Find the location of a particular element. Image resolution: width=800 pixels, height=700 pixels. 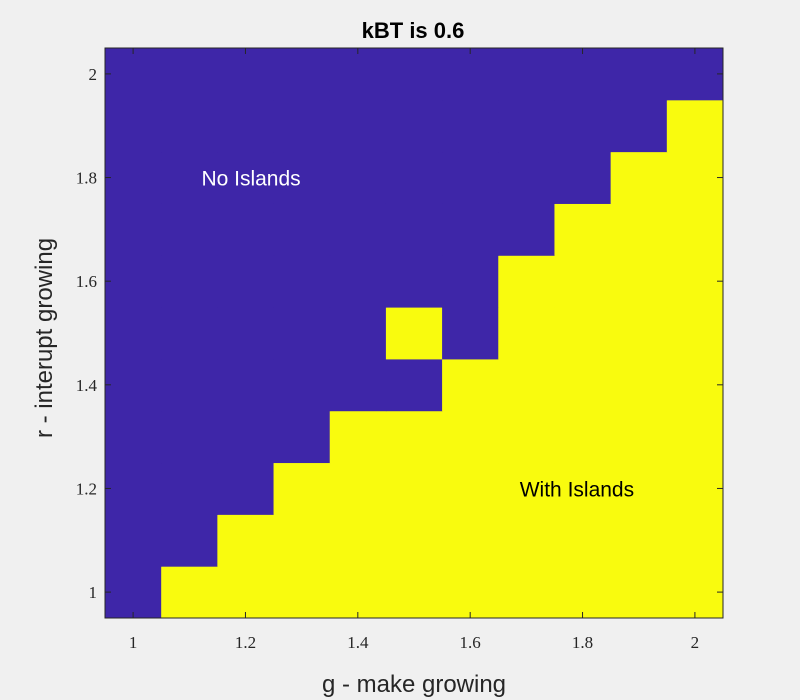

y-tick-label: 1.4 is located at coordinates (87, 385).